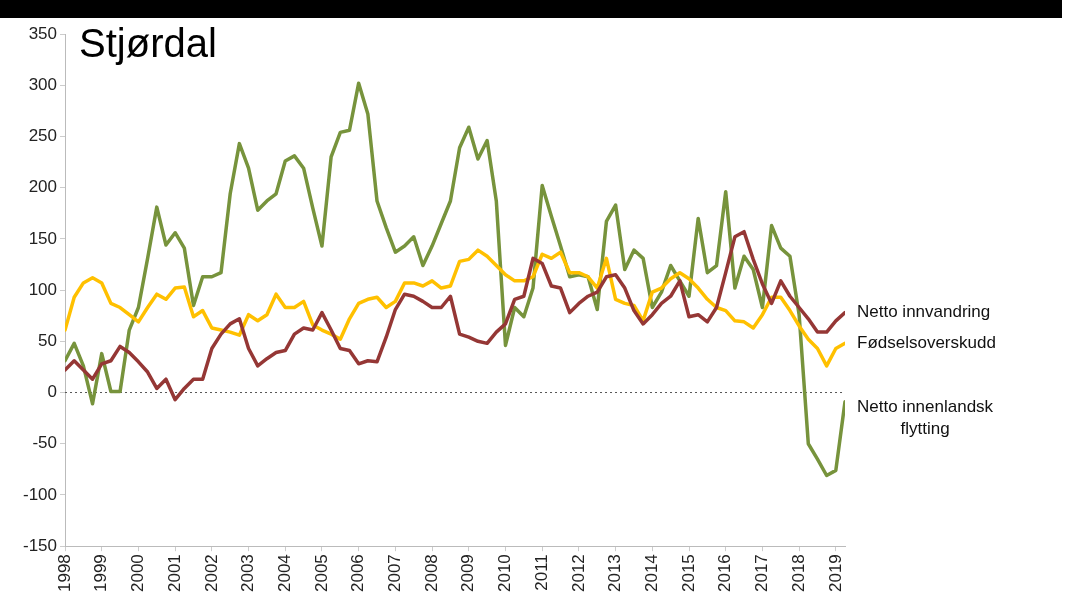  What do you see at coordinates (431, 573) in the screenshot?
I see `x-tick-label: 2008` at bounding box center [431, 573].